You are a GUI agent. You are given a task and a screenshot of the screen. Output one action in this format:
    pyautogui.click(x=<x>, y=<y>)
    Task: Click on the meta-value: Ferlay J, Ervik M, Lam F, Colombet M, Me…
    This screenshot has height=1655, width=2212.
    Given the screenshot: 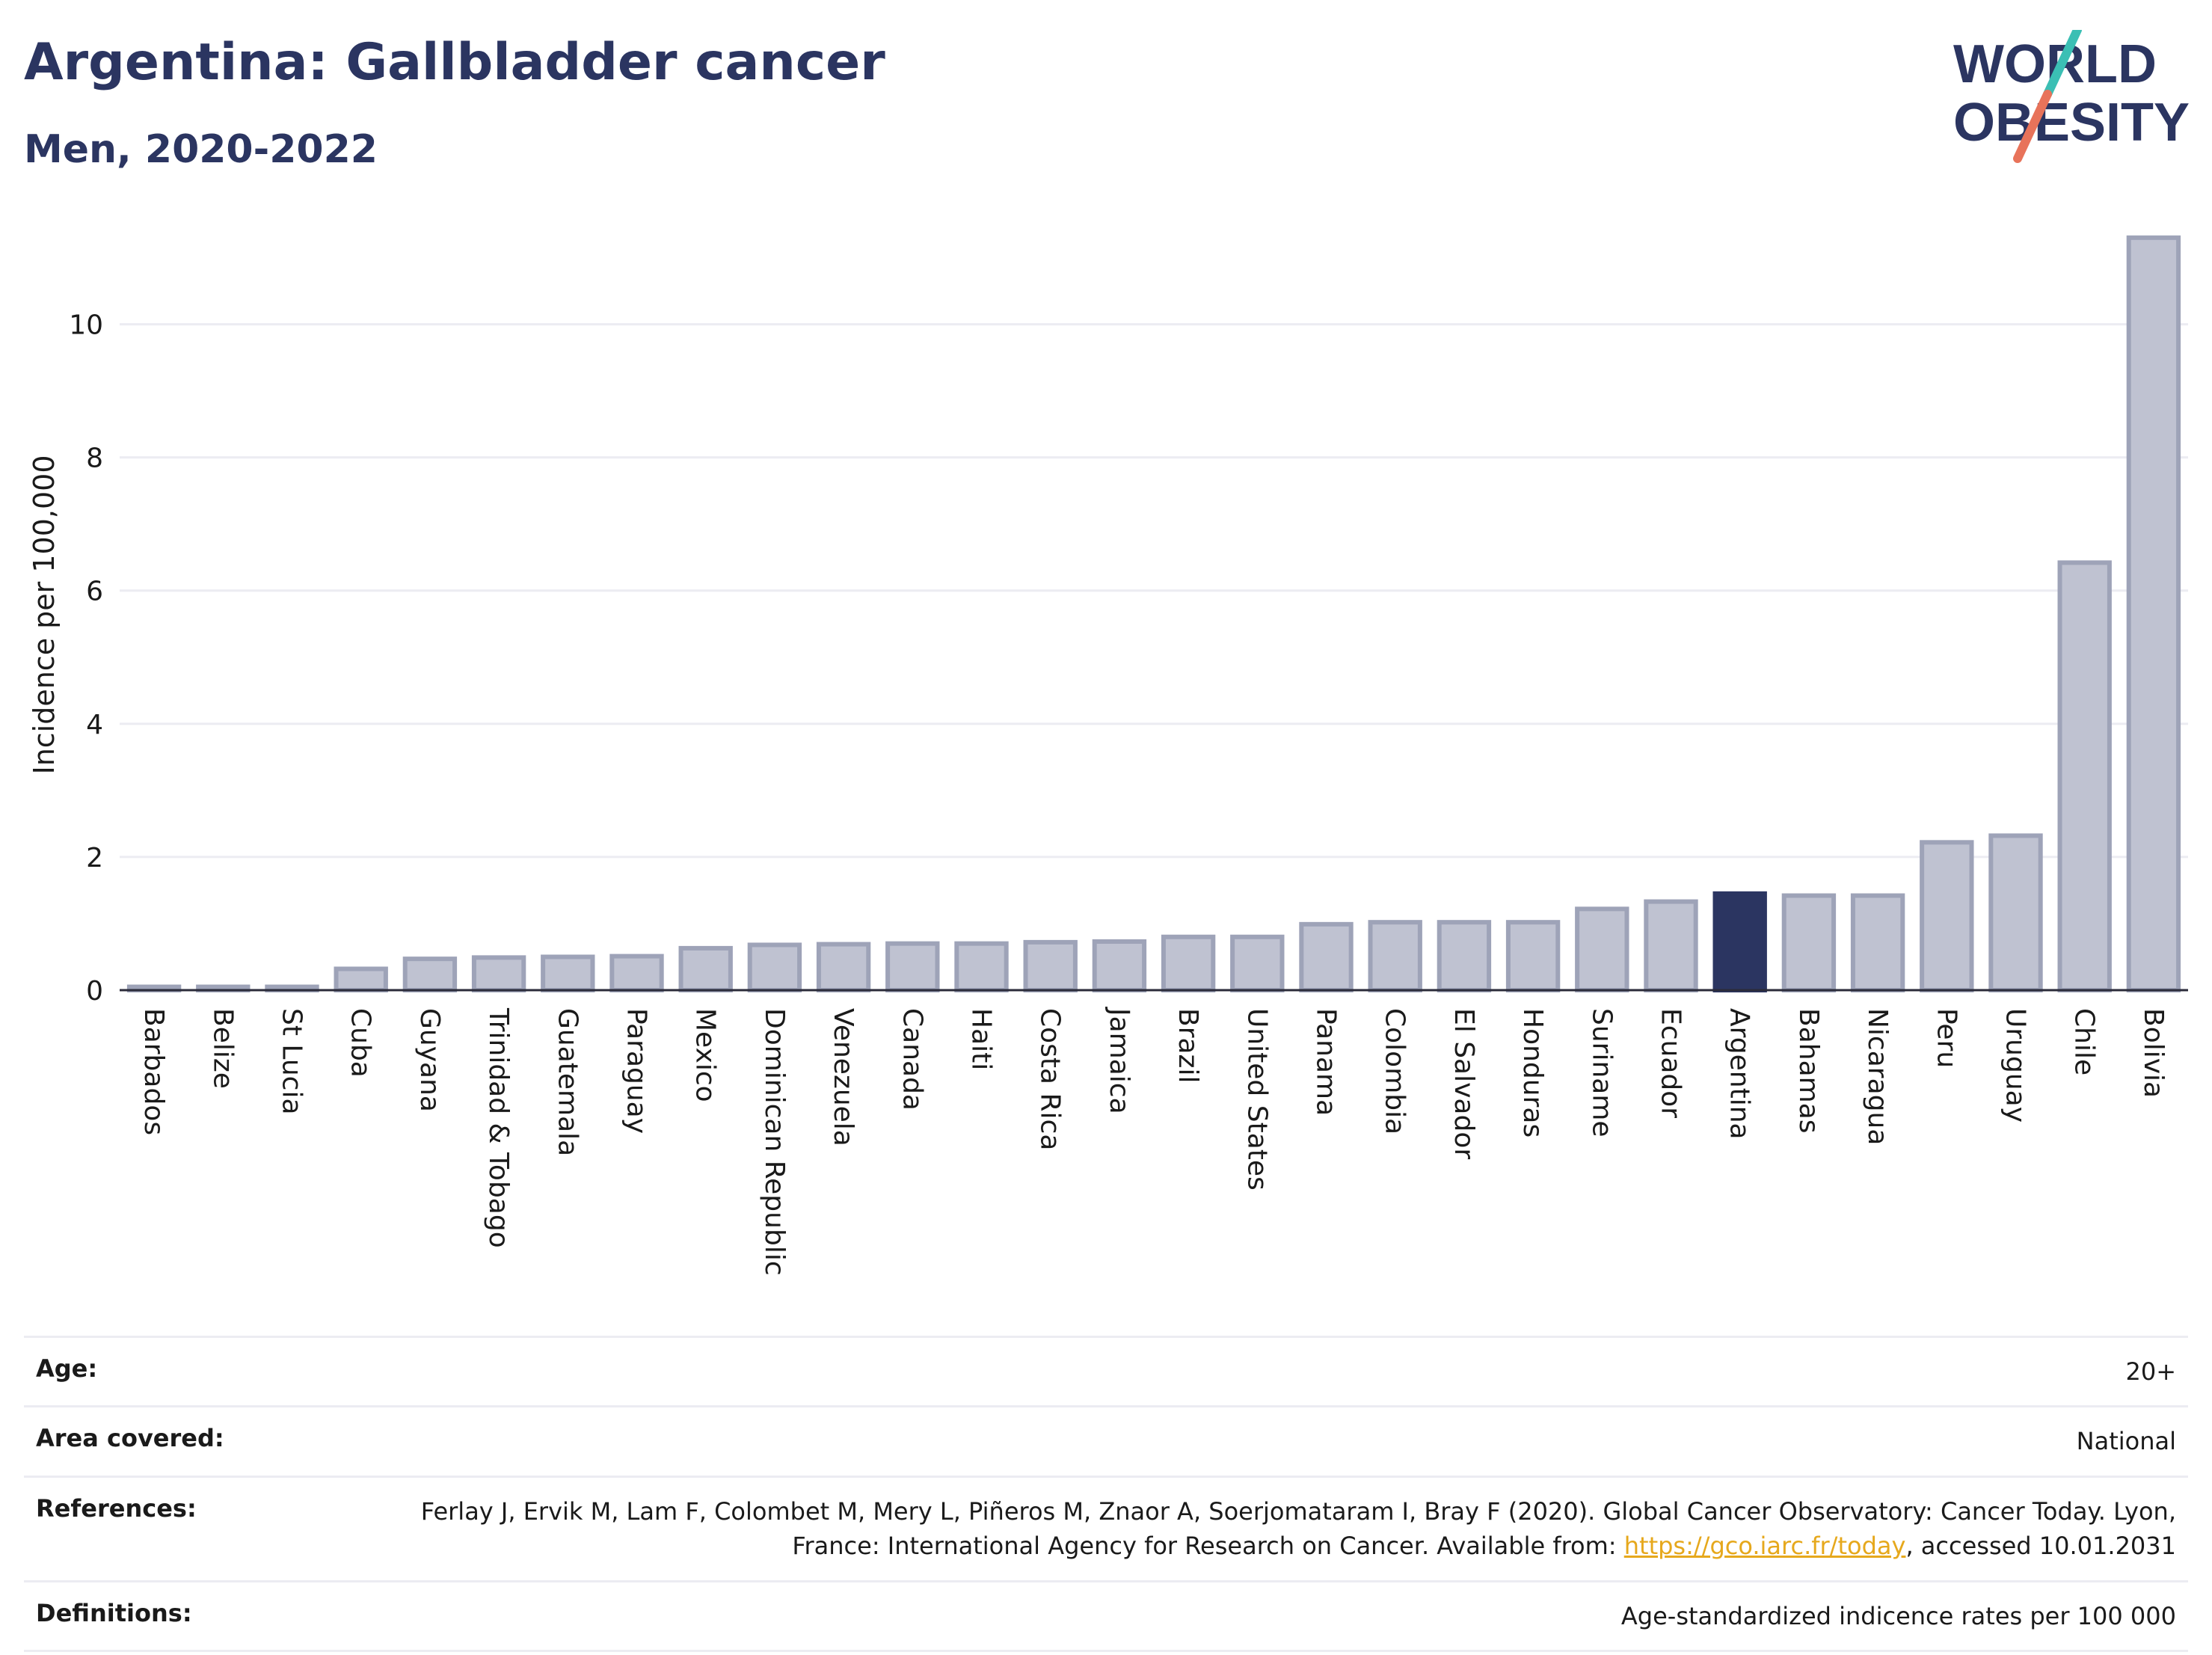 What is the action you would take?
    pyautogui.click(x=1278, y=1529)
    